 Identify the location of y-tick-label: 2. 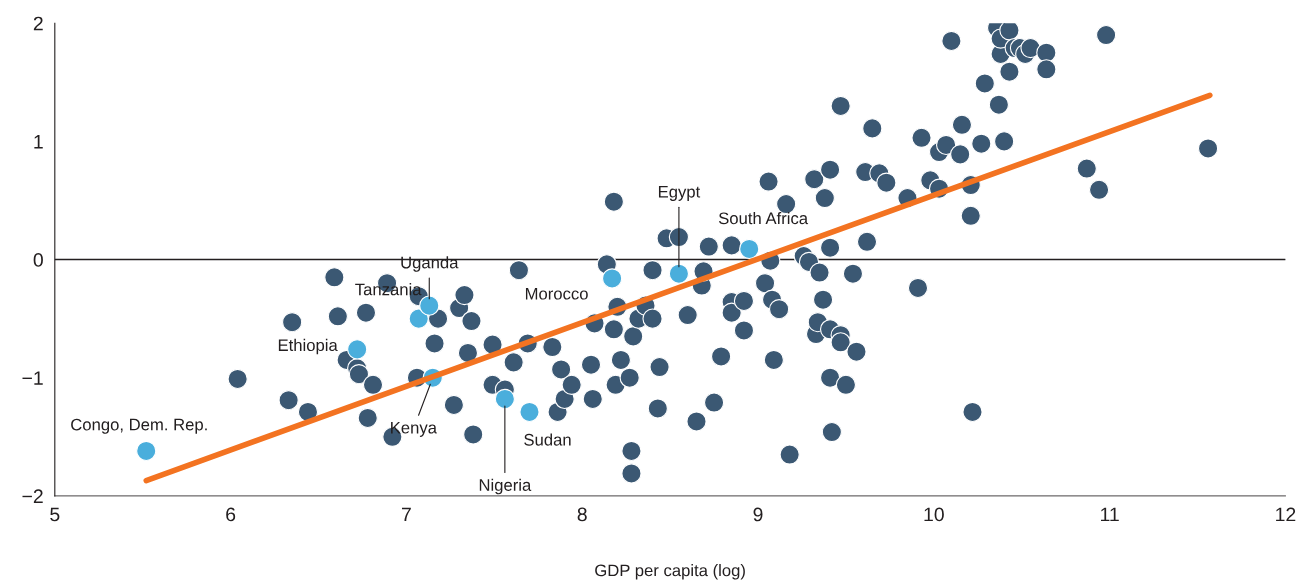
(38, 23).